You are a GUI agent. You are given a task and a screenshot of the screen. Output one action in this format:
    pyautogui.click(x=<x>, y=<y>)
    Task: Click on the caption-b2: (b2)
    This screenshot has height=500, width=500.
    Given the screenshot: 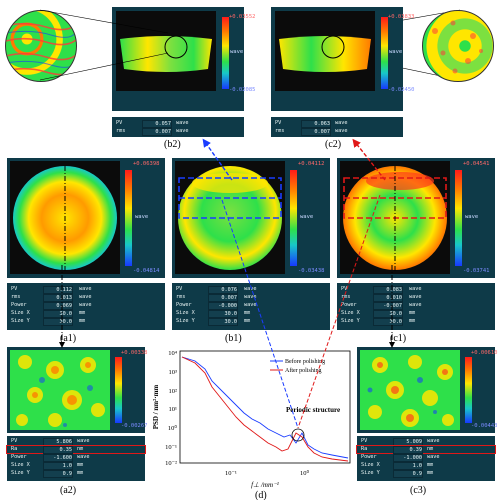 What is the action you would take?
    pyautogui.click(x=172, y=144)
    